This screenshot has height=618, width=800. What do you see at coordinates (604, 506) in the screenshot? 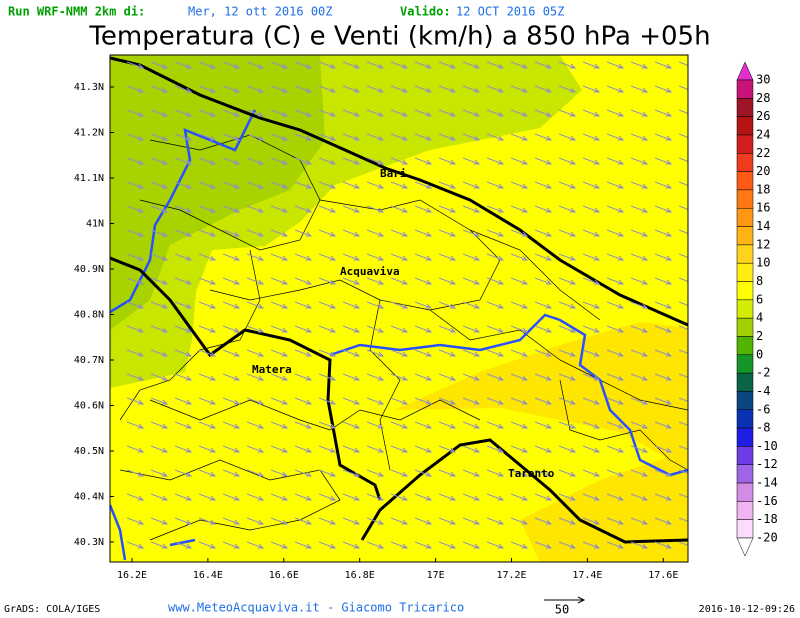
I see `warm-area` at bounding box center [604, 506].